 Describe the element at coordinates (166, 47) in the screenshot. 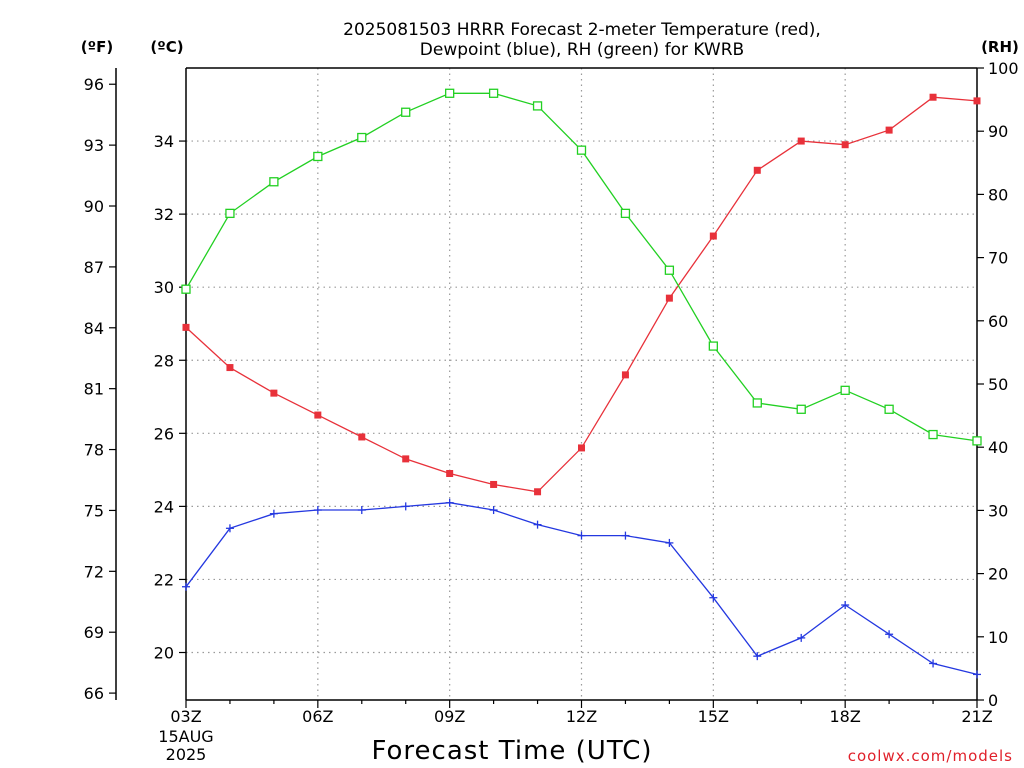

I see `celsius-unit-label: (ºC)` at that location.